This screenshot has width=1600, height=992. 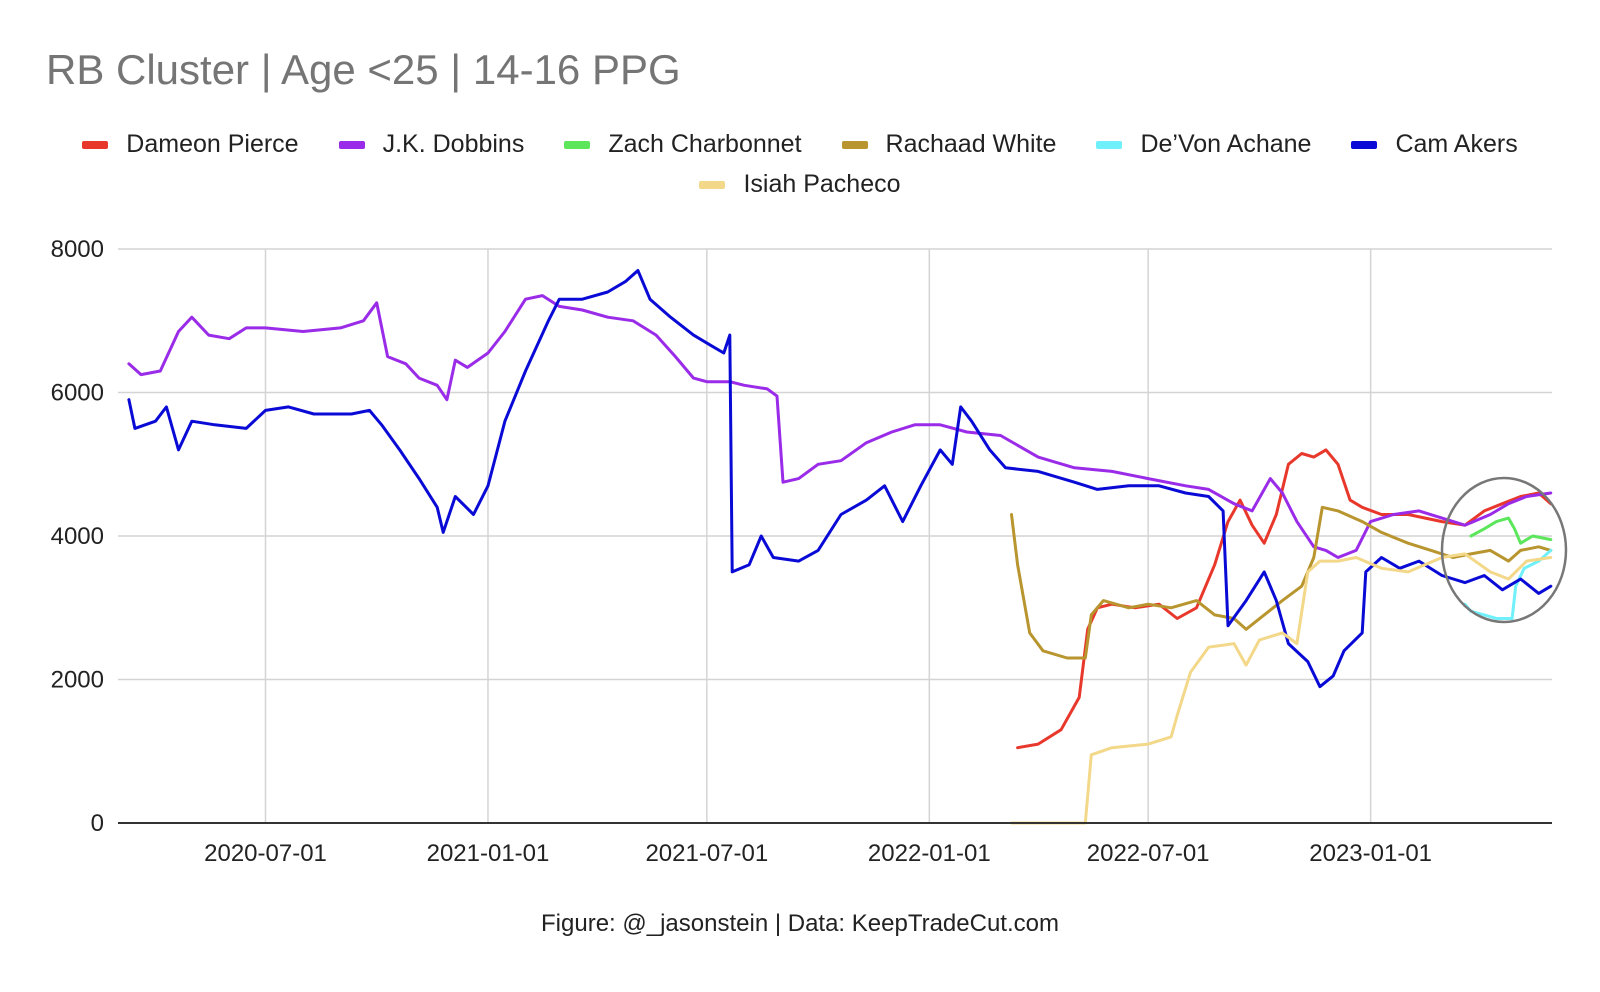 What do you see at coordinates (97, 823) in the screenshot?
I see `y-tick-label: 0` at bounding box center [97, 823].